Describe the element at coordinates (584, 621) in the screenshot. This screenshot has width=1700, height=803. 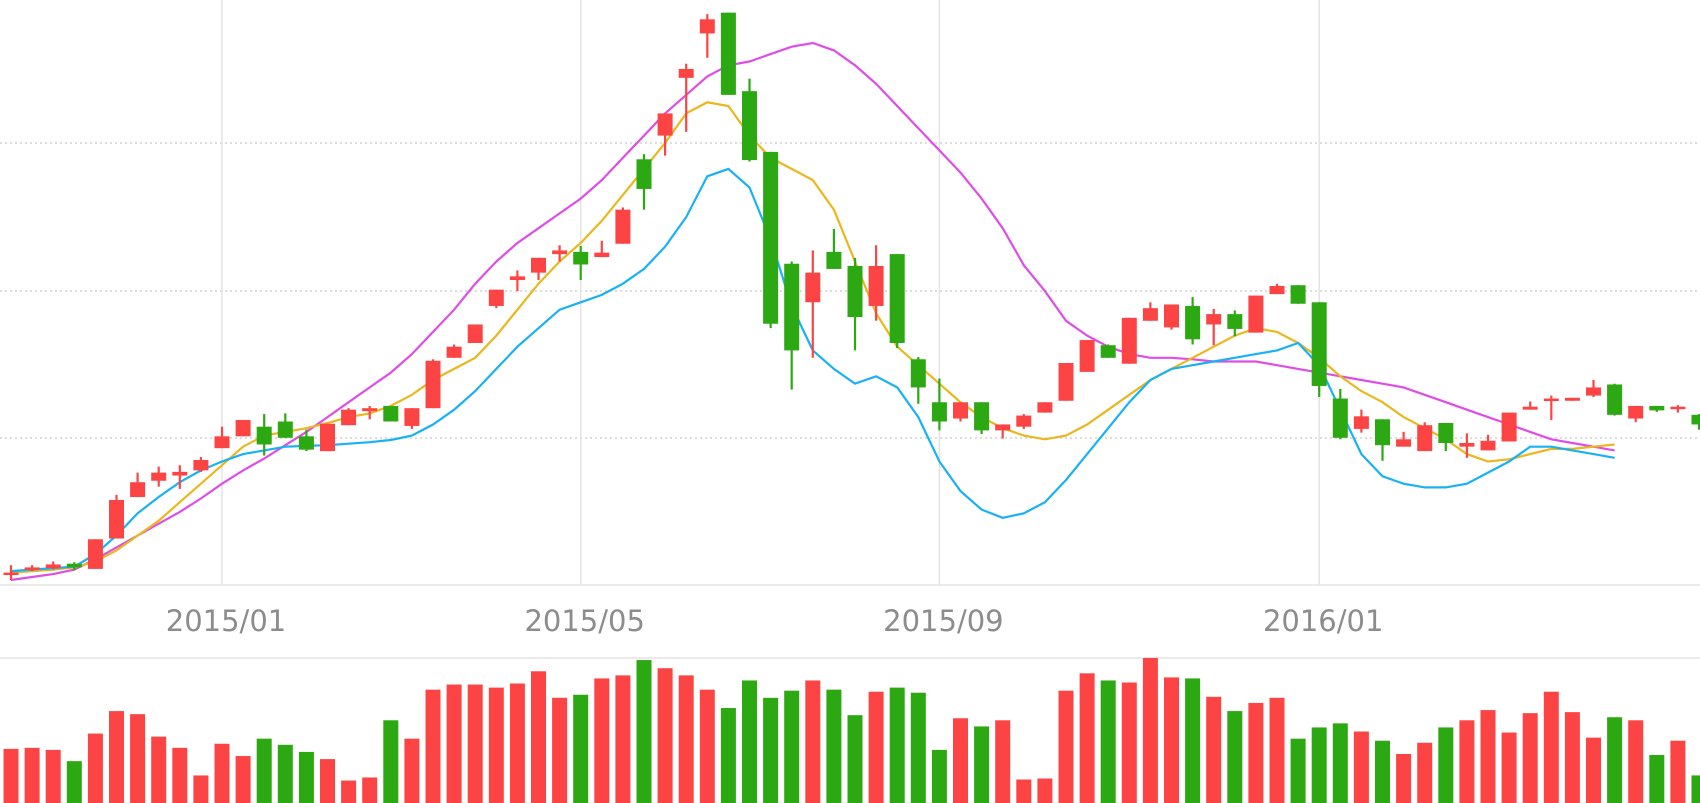
I see `x-tick-label-1: 2015/05` at that location.